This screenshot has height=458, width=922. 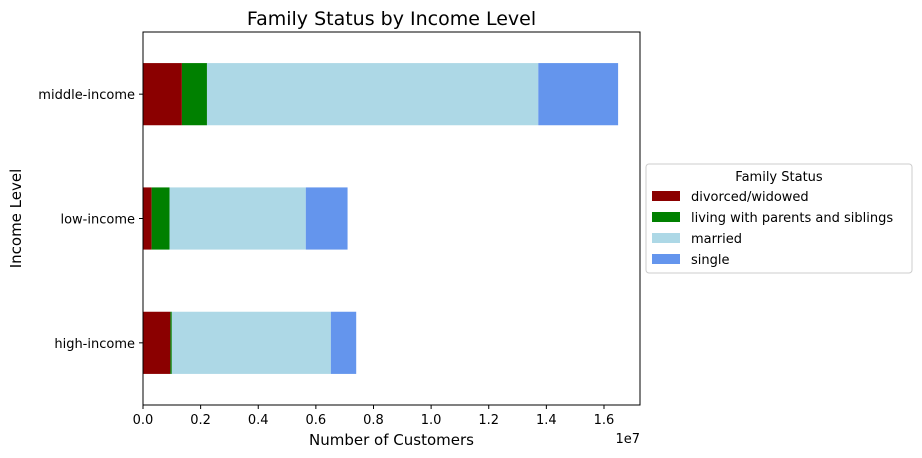 I want to click on y-tick-label: middle-income, so click(x=86, y=95).